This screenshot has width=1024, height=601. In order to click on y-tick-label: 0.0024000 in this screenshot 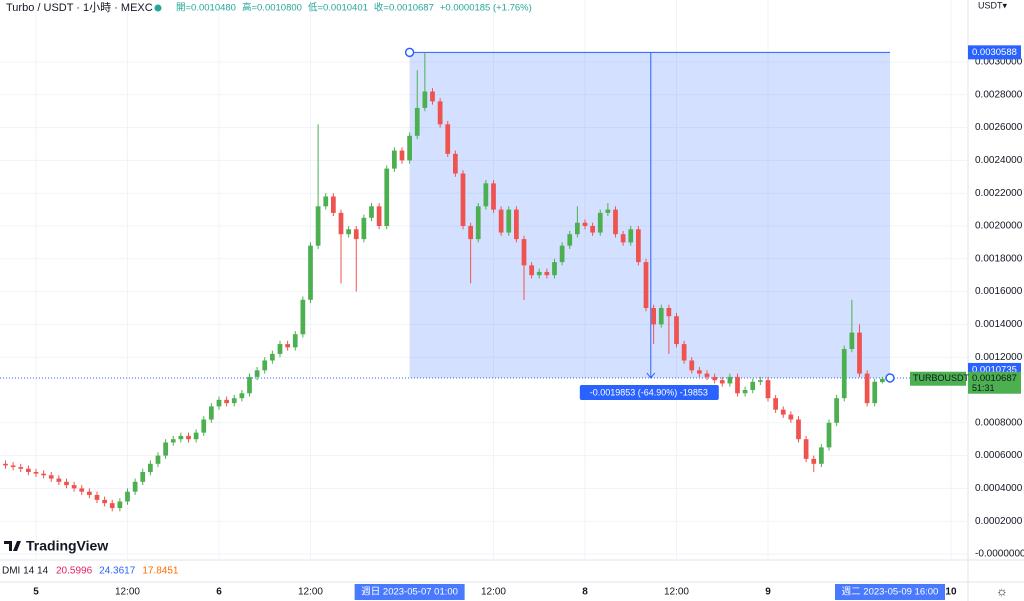, I will do `click(999, 160)`.